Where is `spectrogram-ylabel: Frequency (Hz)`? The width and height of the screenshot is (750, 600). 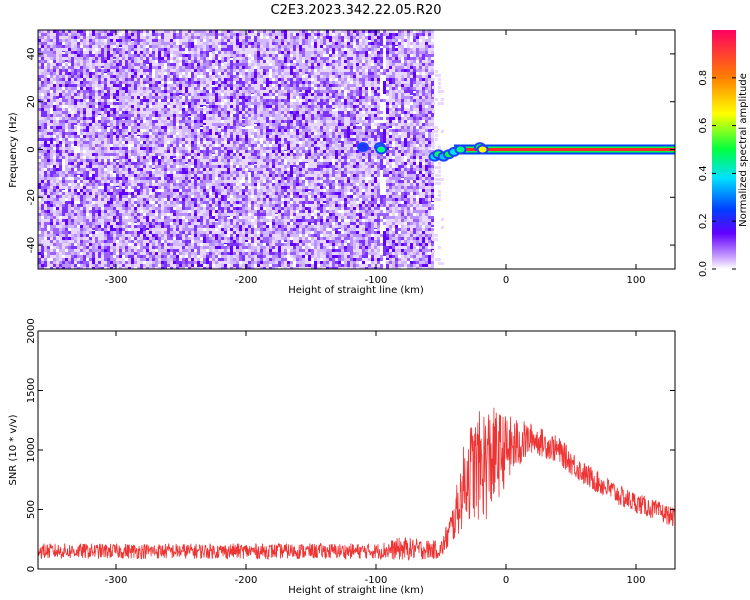 spectrogram-ylabel: Frequency (Hz) is located at coordinates (13, 150).